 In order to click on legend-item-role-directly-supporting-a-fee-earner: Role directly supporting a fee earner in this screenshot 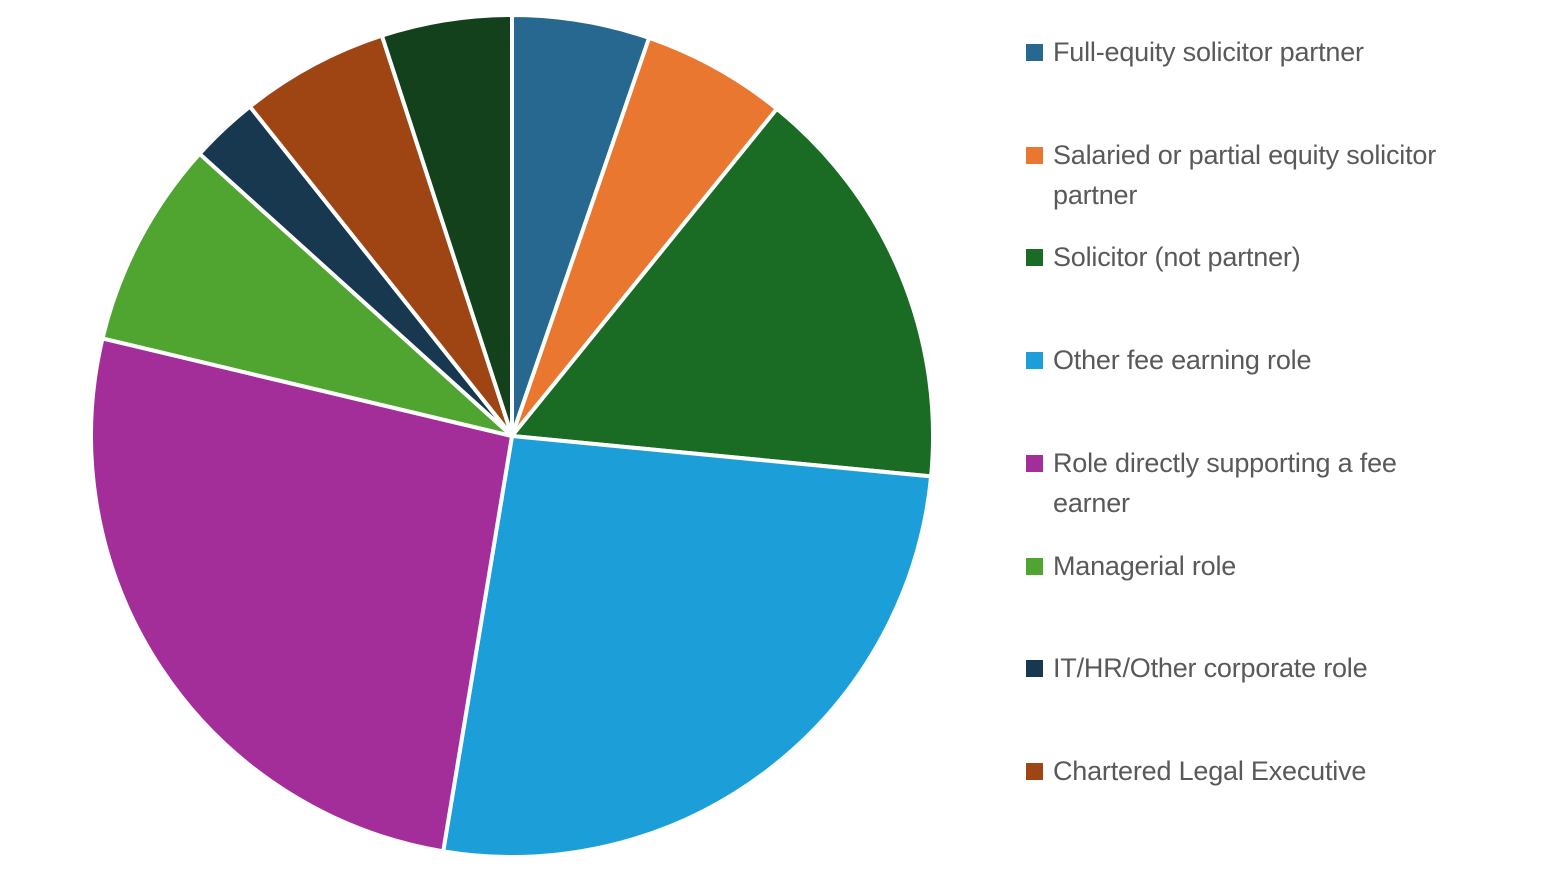, I will do `click(1239, 483)`.